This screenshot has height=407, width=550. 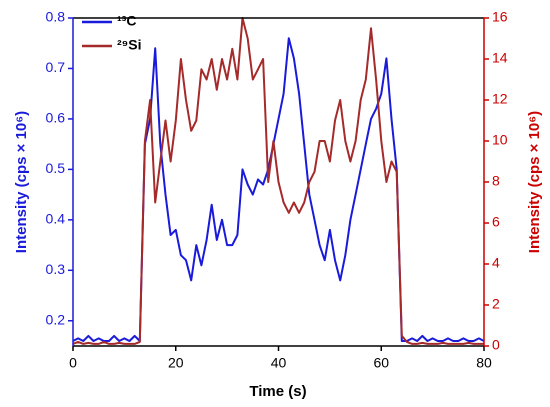 What do you see at coordinates (500, 58) in the screenshot?
I see `y2-tick-label: 14` at bounding box center [500, 58].